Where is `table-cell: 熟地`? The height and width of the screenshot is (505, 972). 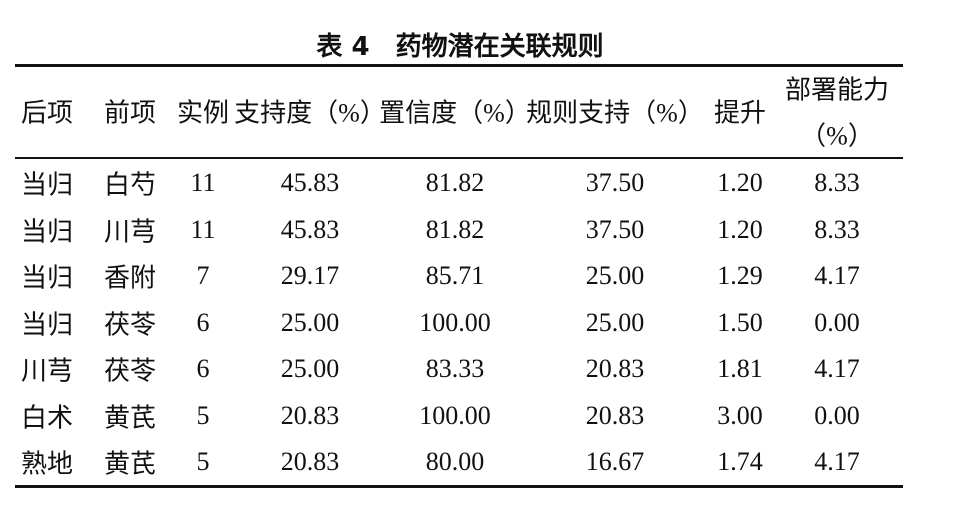
table-cell: 熟地 is located at coordinates (47, 464).